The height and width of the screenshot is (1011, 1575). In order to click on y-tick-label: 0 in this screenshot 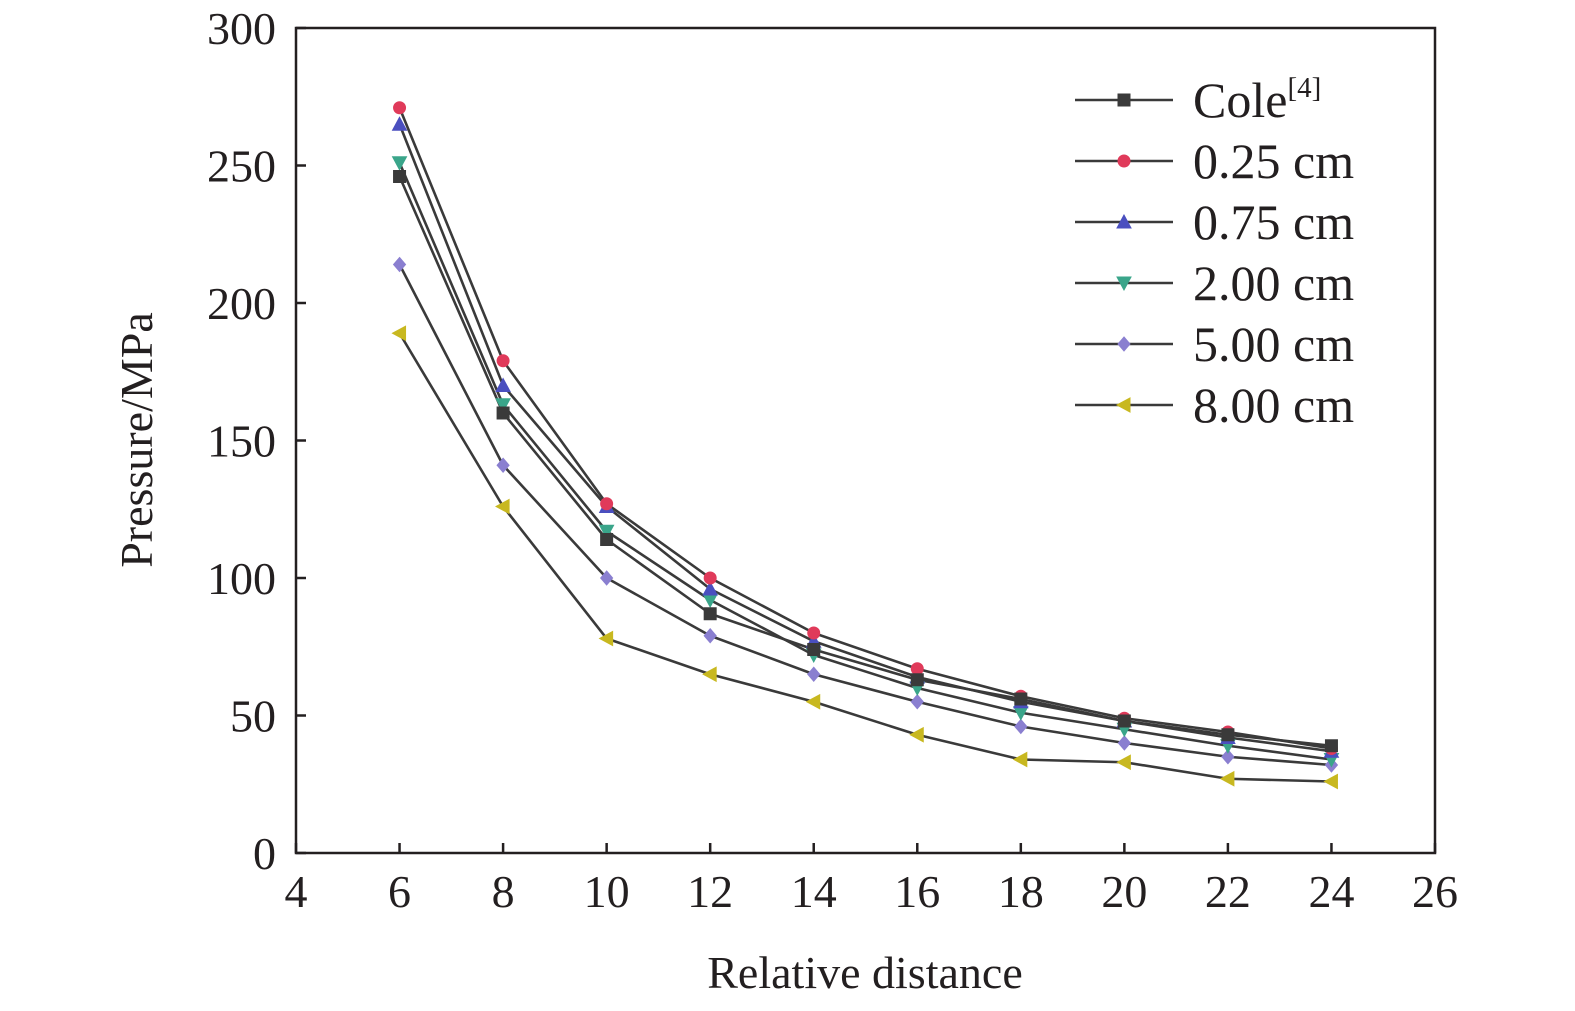, I will do `click(264, 853)`.